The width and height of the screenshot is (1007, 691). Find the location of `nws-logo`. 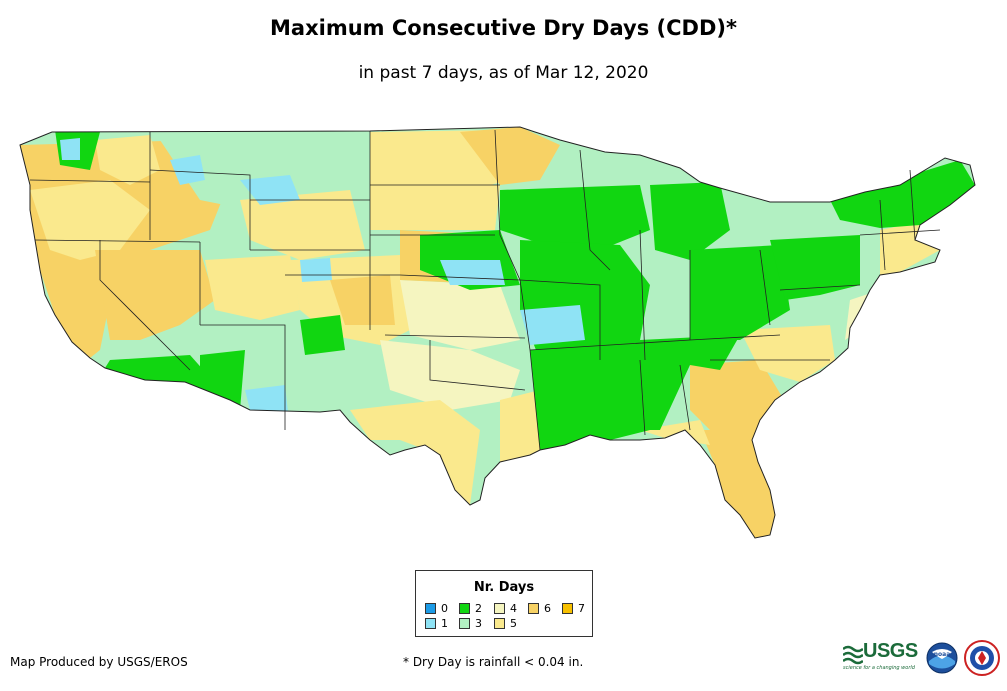

nws-logo is located at coordinates (982, 658).